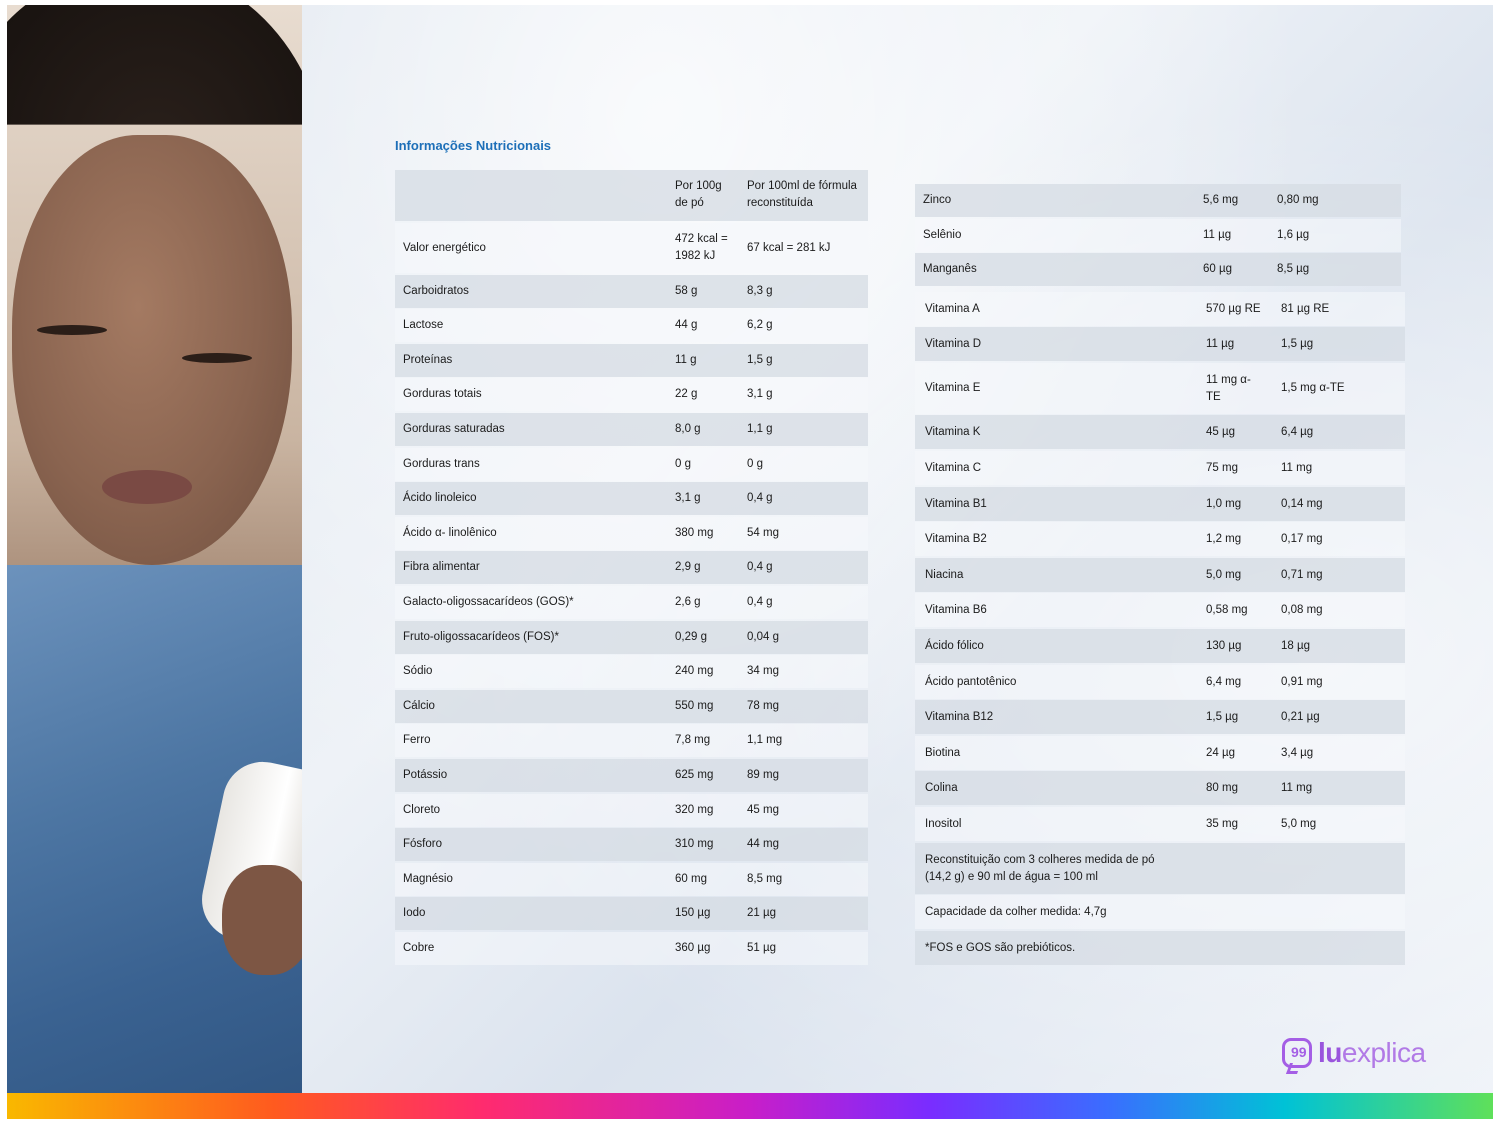 This screenshot has height=1125, width=1500. What do you see at coordinates (631, 291) in the screenshot?
I see `table-row: Carboidratos 58 g 8,3 g` at bounding box center [631, 291].